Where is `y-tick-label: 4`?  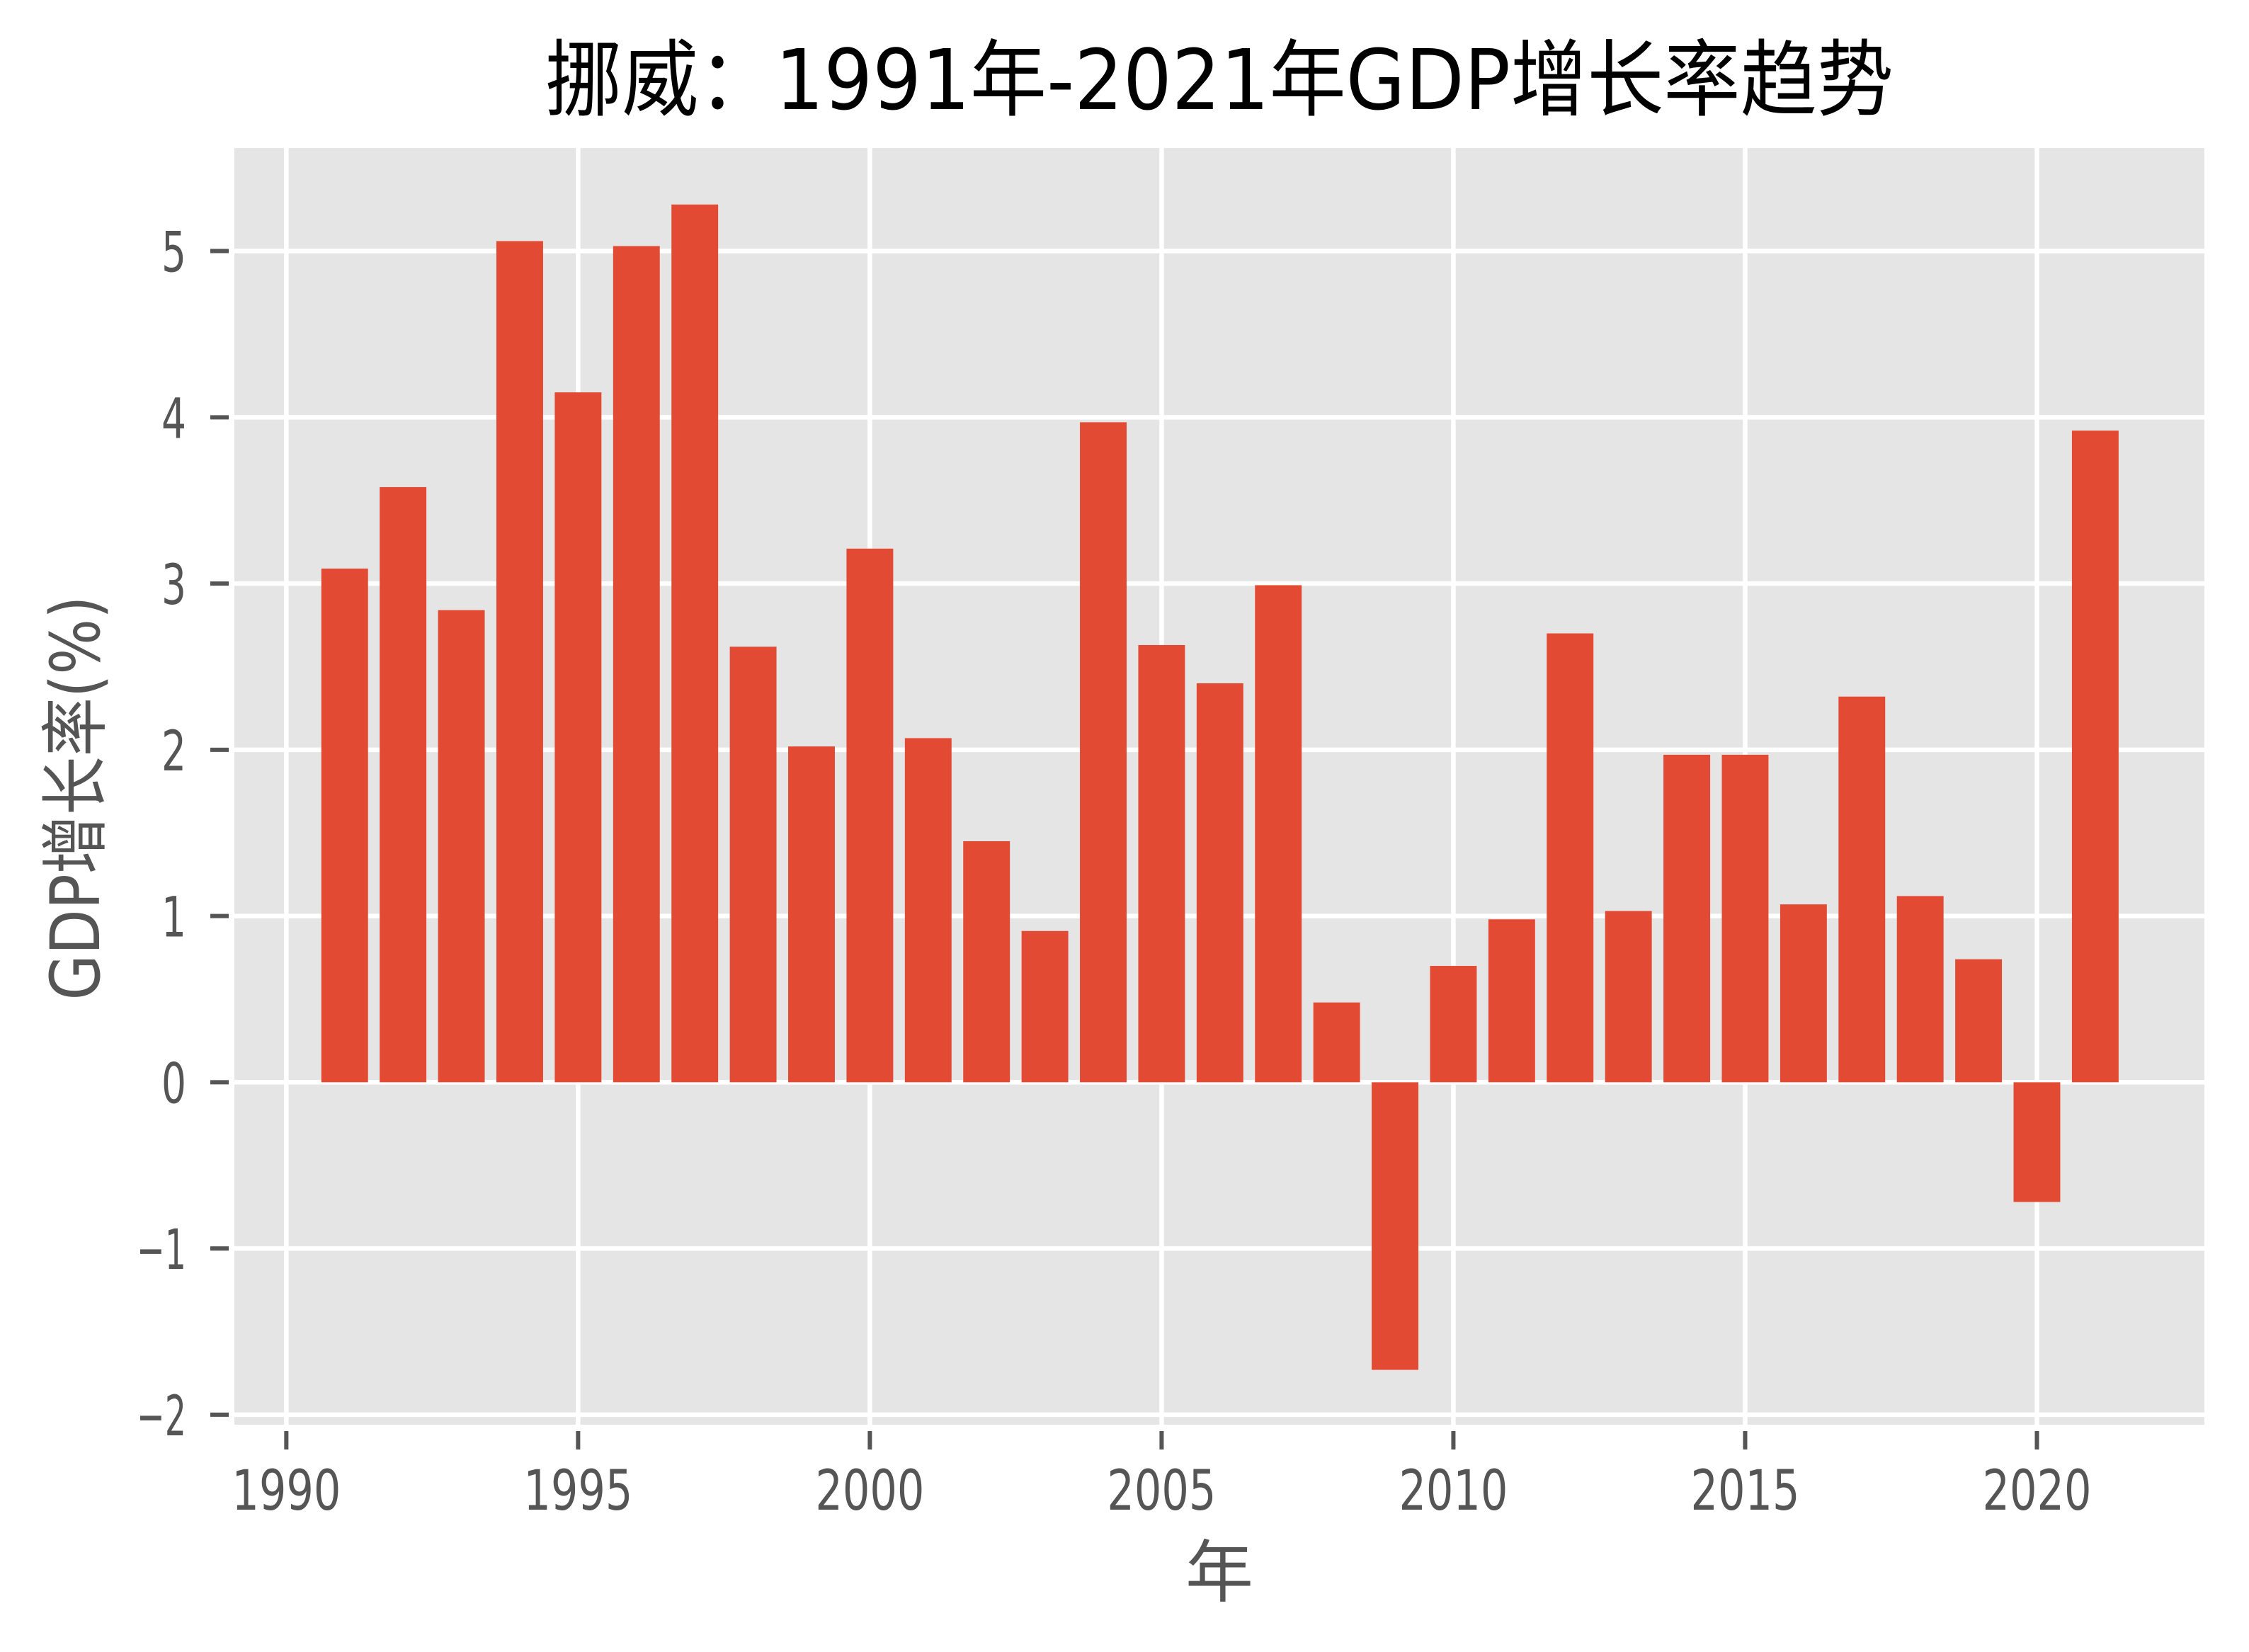 y-tick-label: 4 is located at coordinates (173, 419).